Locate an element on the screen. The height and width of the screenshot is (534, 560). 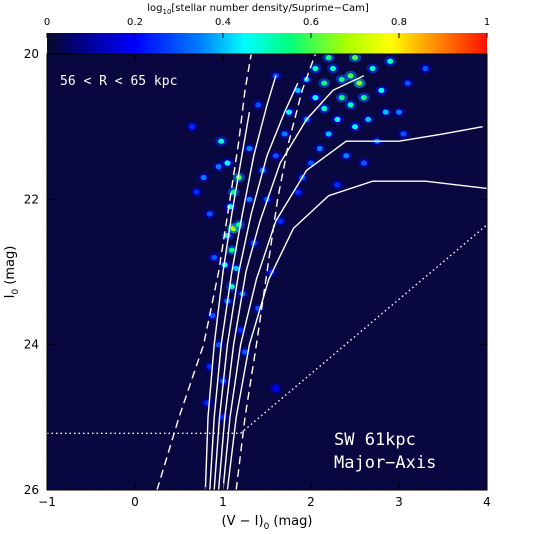
x-tick-label: 0 is located at coordinates (135, 502).